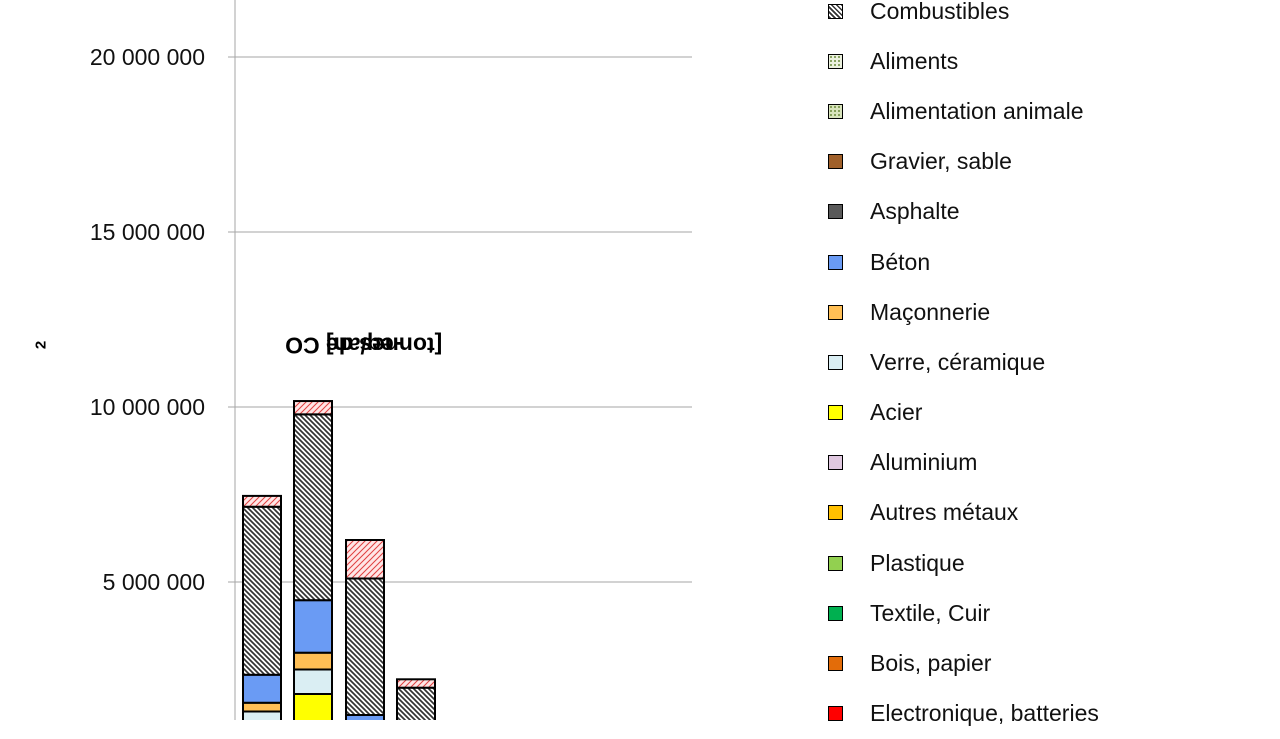 This screenshot has height=739, width=1280. What do you see at coordinates (339, 560) in the screenshot?
I see `bars` at bounding box center [339, 560].